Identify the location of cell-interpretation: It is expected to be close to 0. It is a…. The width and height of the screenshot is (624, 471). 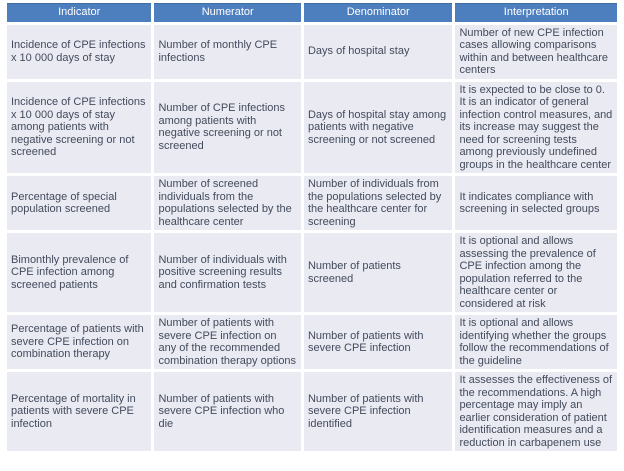
(536, 127).